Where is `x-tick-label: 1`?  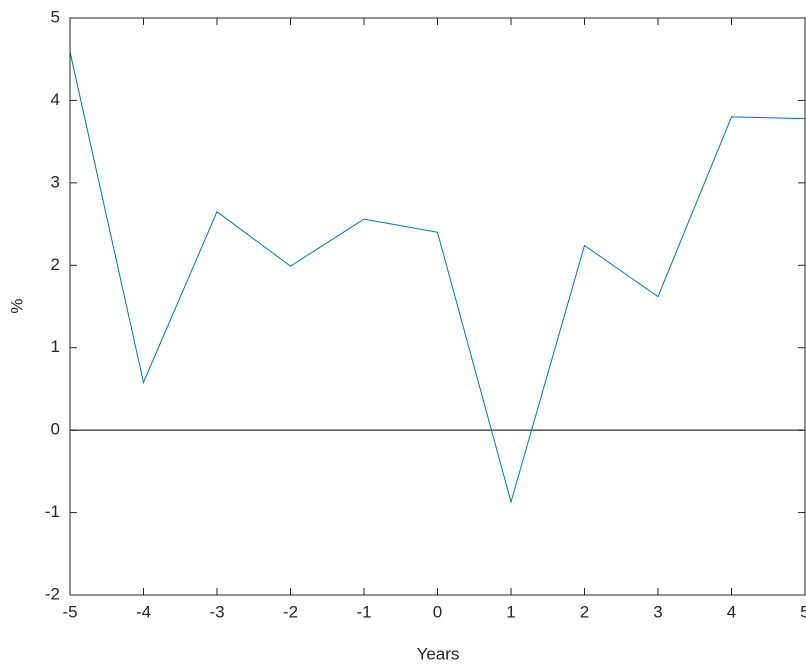 x-tick-label: 1 is located at coordinates (510, 611).